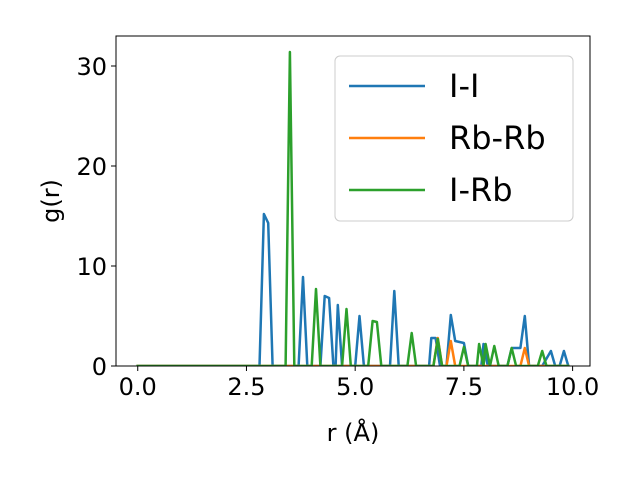  What do you see at coordinates (464, 86) in the screenshot?
I see `legend-label: I-I` at bounding box center [464, 86].